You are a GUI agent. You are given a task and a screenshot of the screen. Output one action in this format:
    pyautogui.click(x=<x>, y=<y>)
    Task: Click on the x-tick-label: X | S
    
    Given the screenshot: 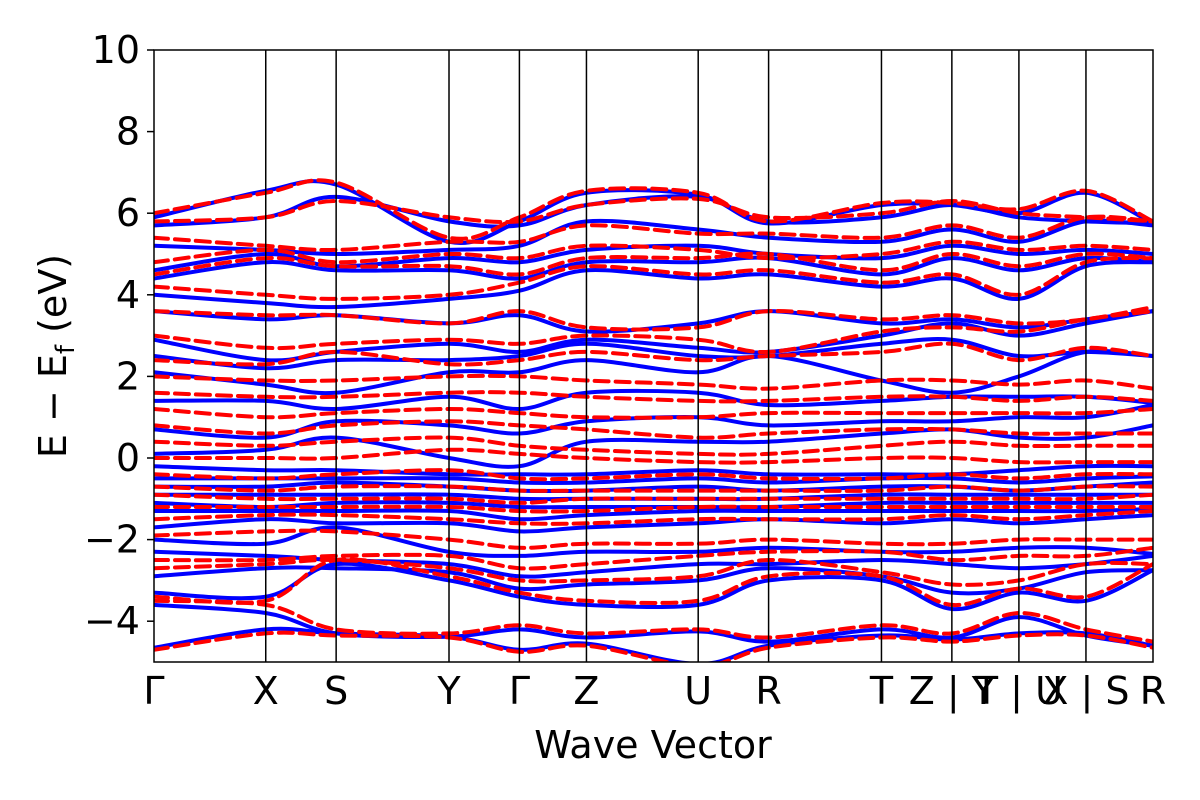 What is the action you would take?
    pyautogui.click(x=1085, y=691)
    